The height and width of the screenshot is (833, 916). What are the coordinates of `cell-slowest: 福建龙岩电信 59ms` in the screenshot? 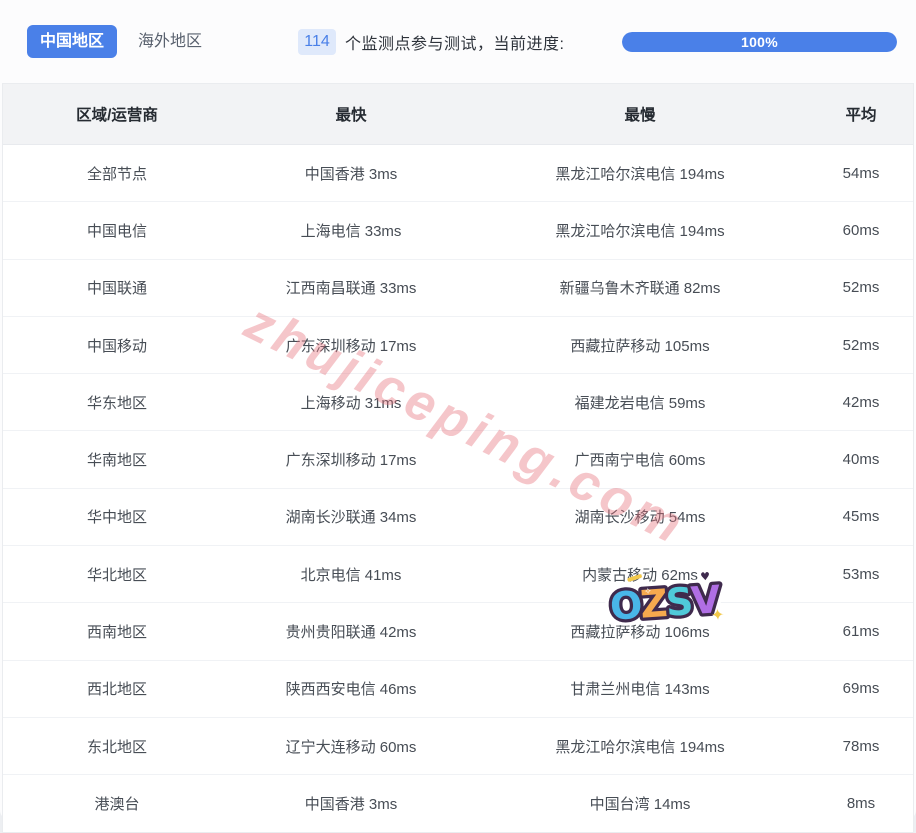 It's located at (640, 403).